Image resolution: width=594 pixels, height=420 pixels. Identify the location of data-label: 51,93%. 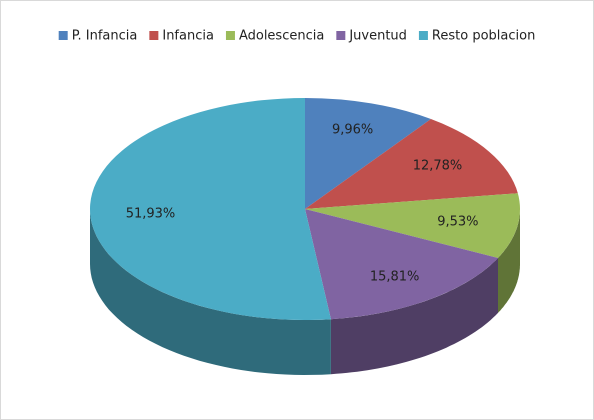
(151, 214).